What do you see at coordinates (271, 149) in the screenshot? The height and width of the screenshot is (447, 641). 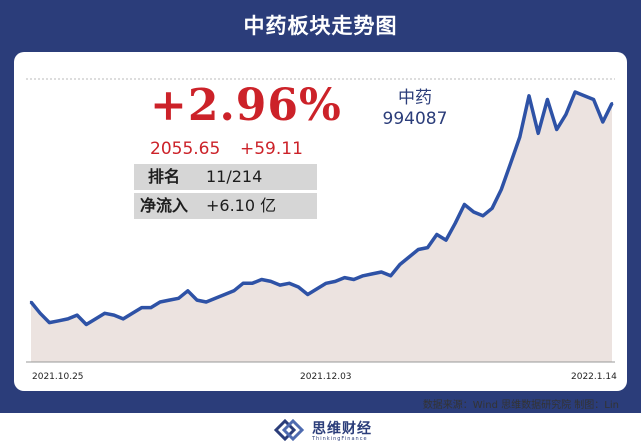 I see `index-change: +59.11` at bounding box center [271, 149].